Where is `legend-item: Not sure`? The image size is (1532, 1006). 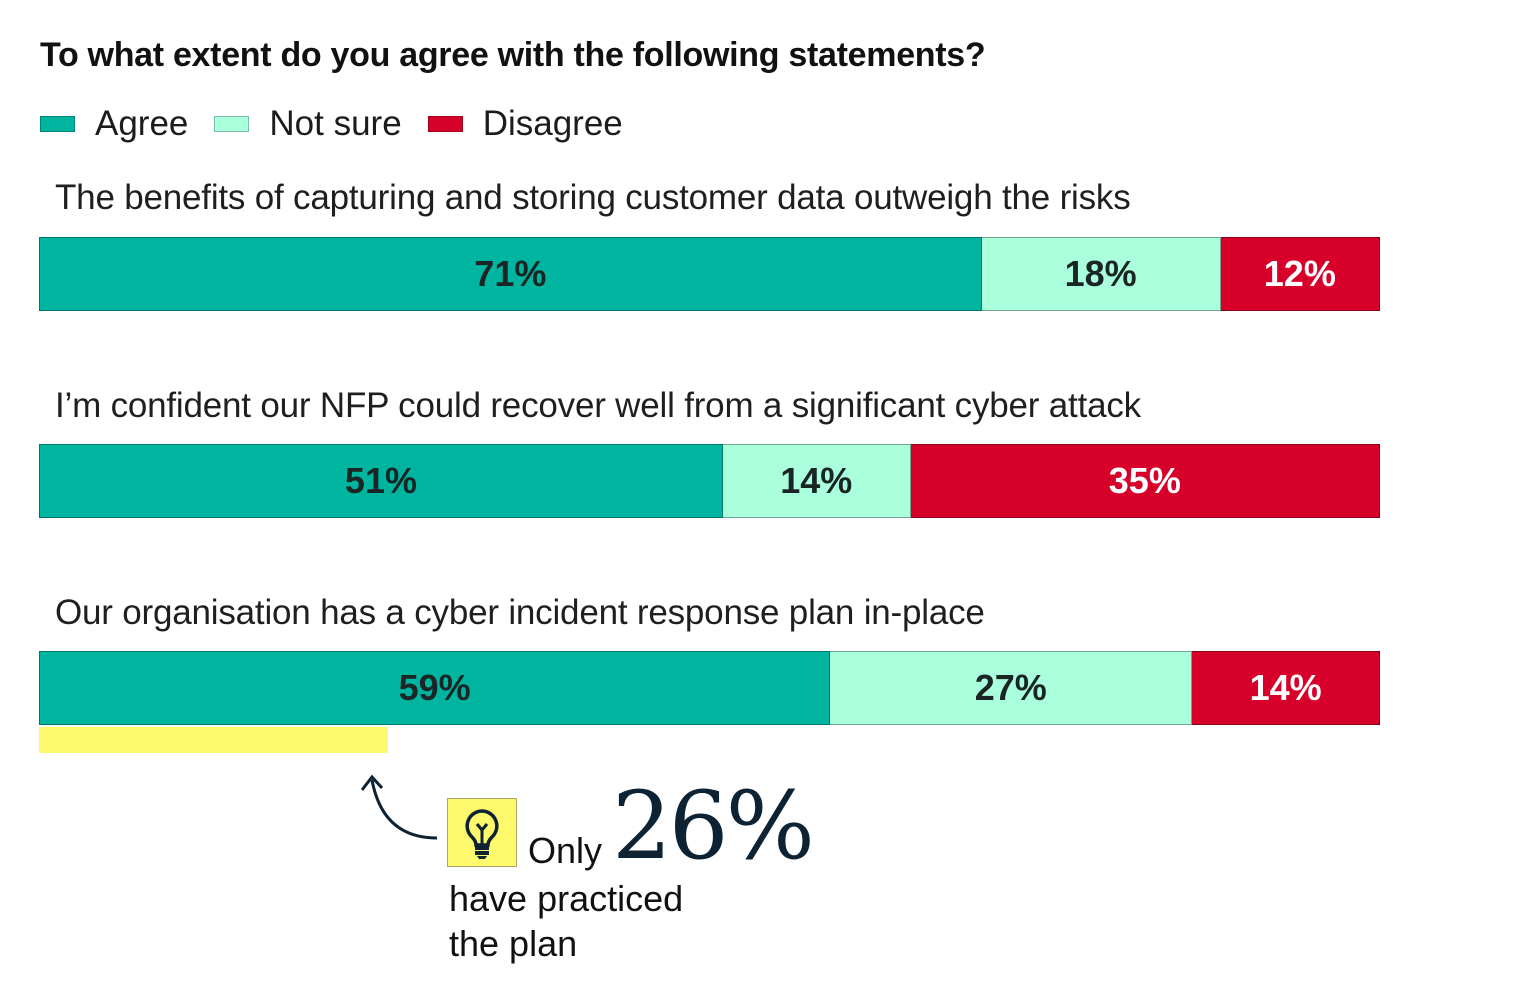
legend-item: Not sure is located at coordinates (308, 124).